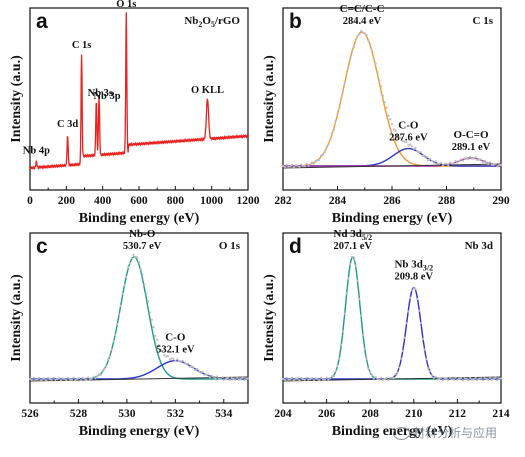 The height and width of the screenshot is (457, 525). What do you see at coordinates (483, 21) in the screenshot?
I see `corner-label: C 1s` at bounding box center [483, 21].